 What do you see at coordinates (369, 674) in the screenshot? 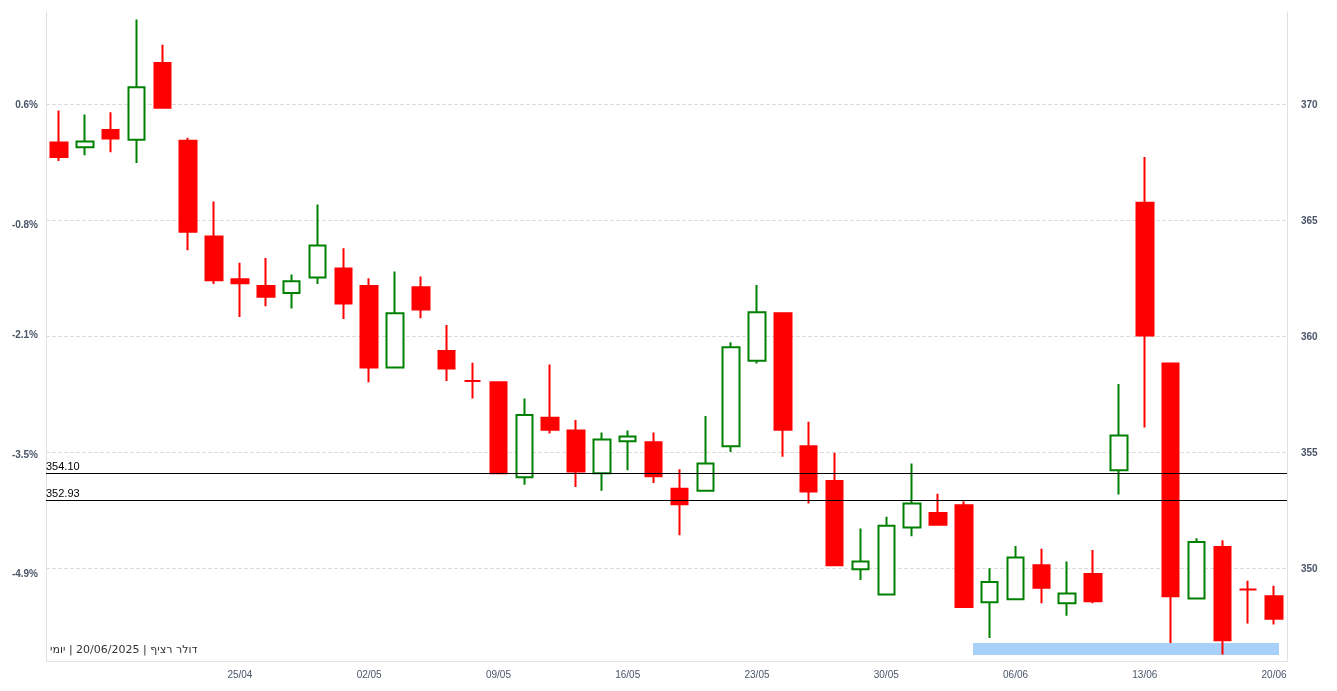
I see `x-tick-label: 02/05` at bounding box center [369, 674].